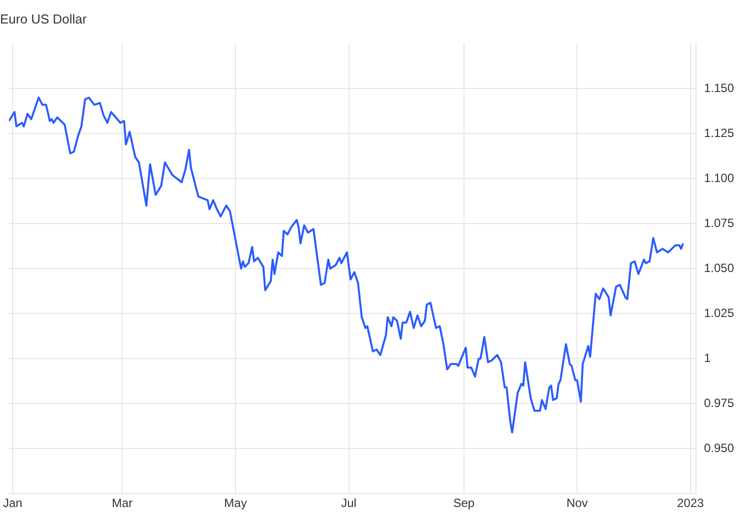  Describe the element at coordinates (690, 503) in the screenshot. I see `x-tick-label: 2023` at that location.